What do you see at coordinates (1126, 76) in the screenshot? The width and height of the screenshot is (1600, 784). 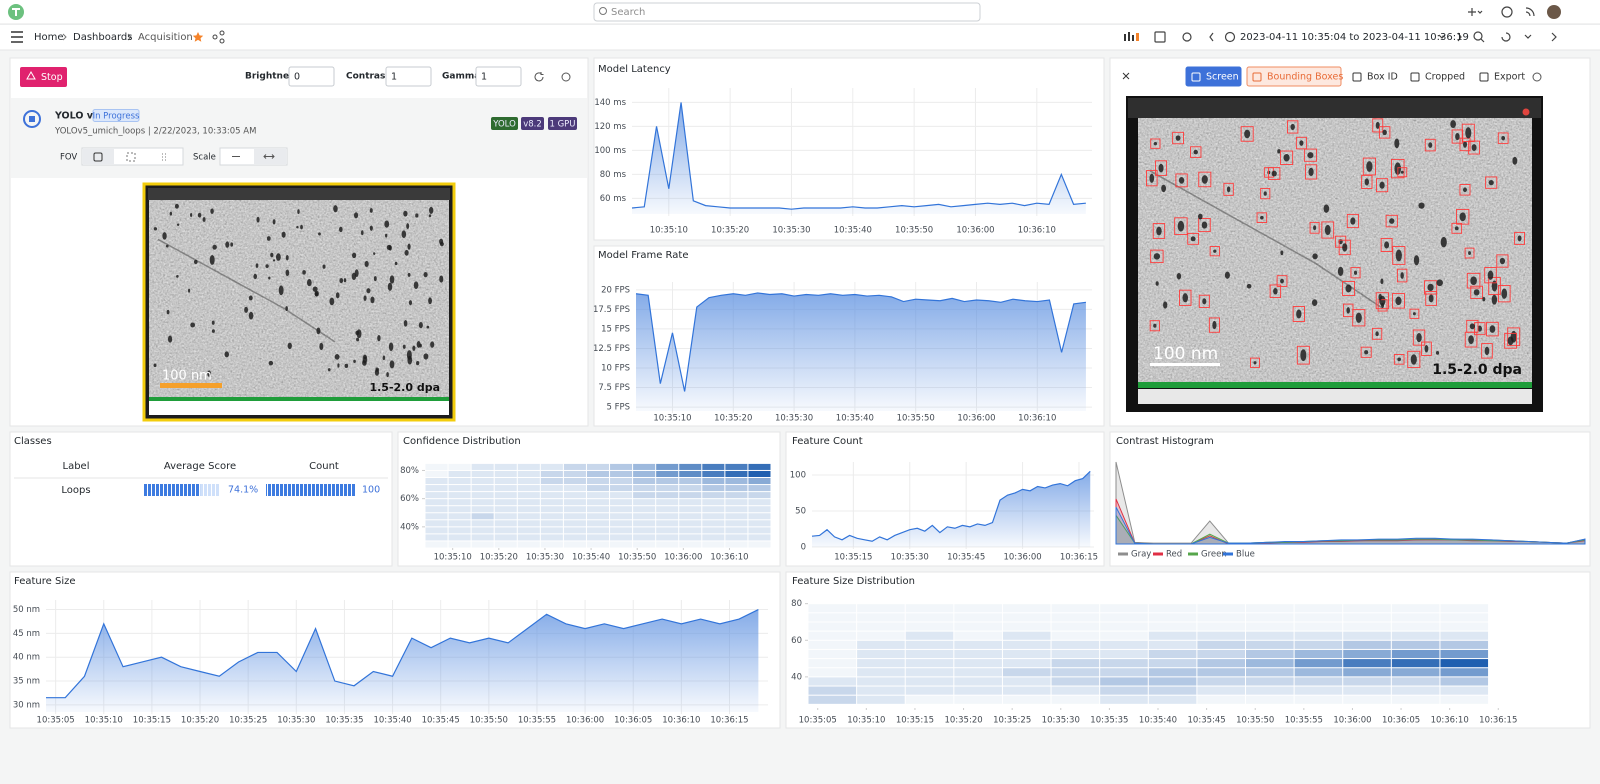 I see `close-icon` at bounding box center [1126, 76].